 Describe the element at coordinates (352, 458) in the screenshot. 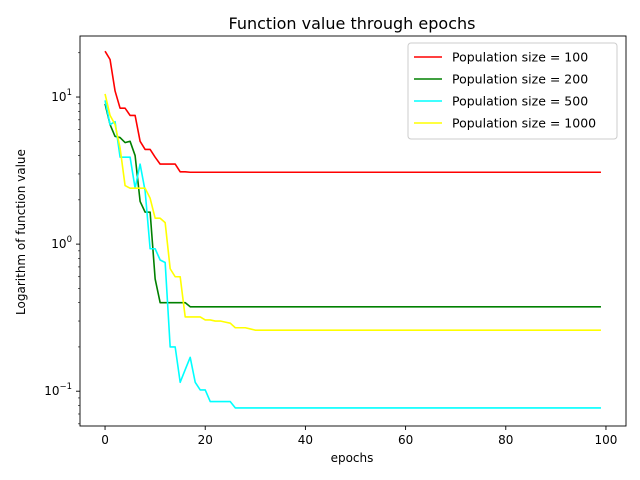

I see `x-axis-label: epochs` at that location.